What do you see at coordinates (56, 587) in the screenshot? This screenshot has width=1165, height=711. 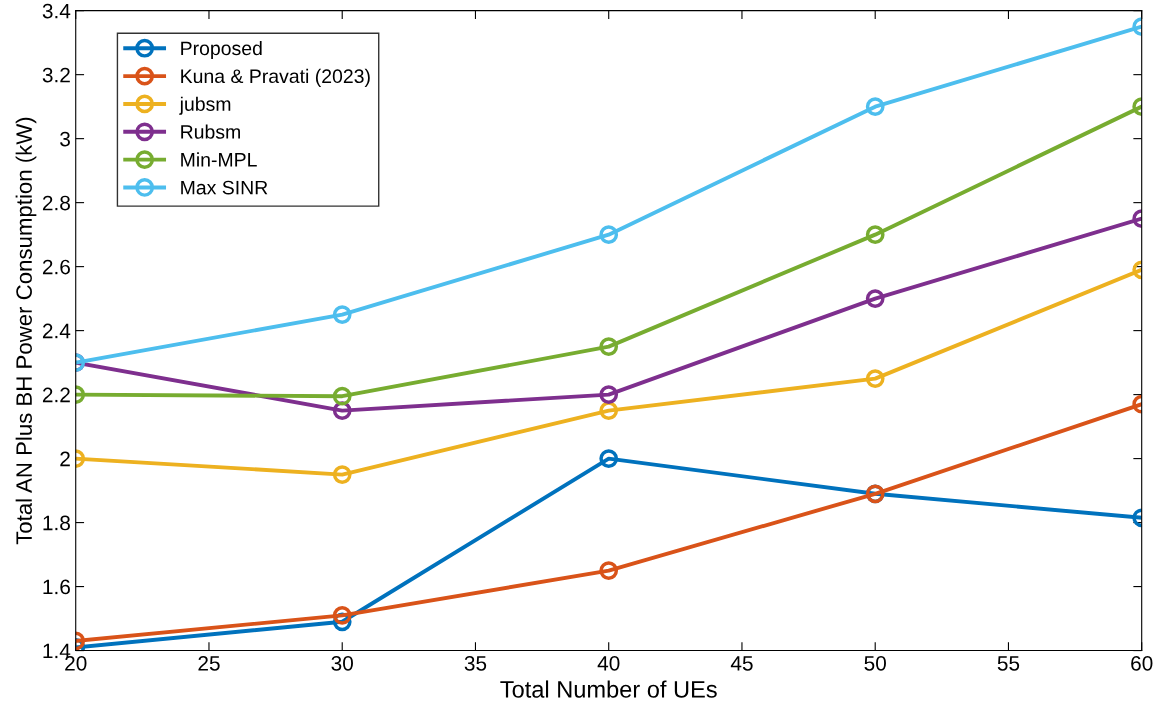 I see `y-tick-label: 1.6` at bounding box center [56, 587].